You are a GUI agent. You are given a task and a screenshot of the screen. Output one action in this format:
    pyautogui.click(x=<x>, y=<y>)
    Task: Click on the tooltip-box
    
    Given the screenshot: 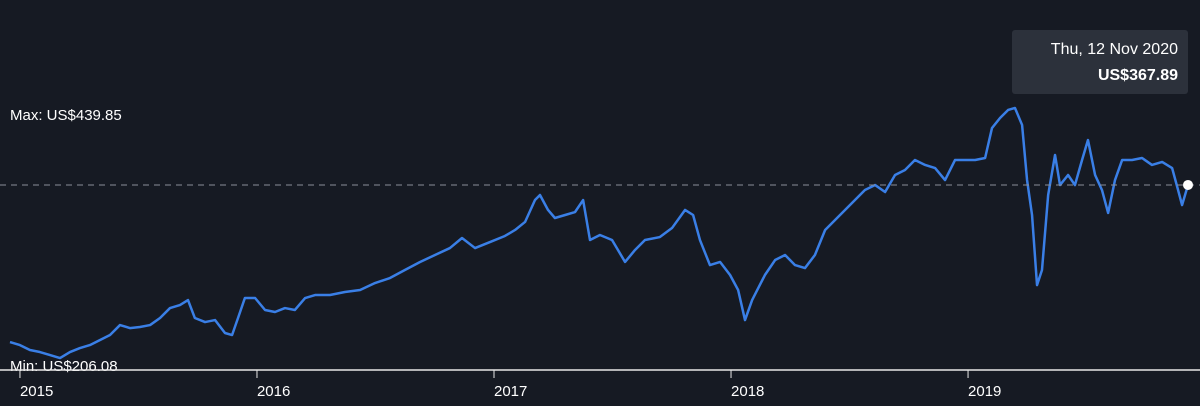 What is the action you would take?
    pyautogui.click(x=1100, y=62)
    